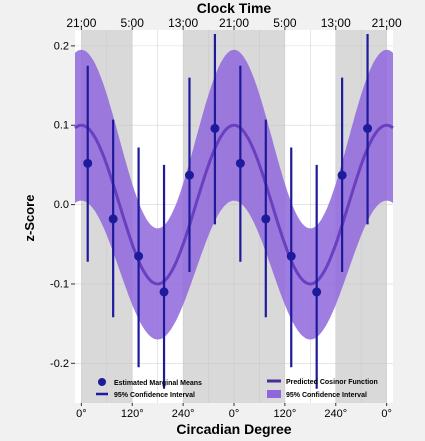 The image size is (425, 441). What do you see at coordinates (234, 8) in the screenshot?
I see `top-axis-title: Clock Time` at bounding box center [234, 8].